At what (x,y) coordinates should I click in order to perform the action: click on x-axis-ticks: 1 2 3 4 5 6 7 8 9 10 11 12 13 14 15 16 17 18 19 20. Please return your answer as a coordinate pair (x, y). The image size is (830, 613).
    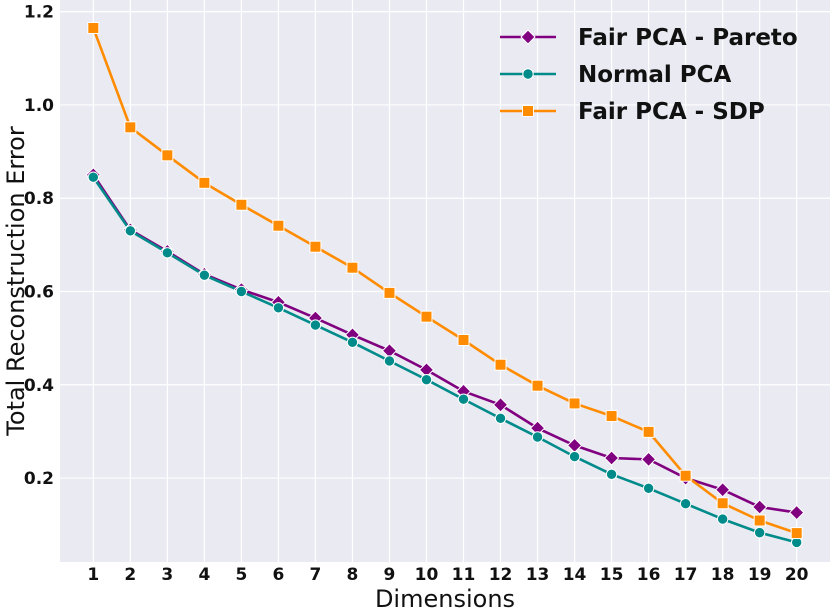
    Looking at the image, I should click on (447, 575).